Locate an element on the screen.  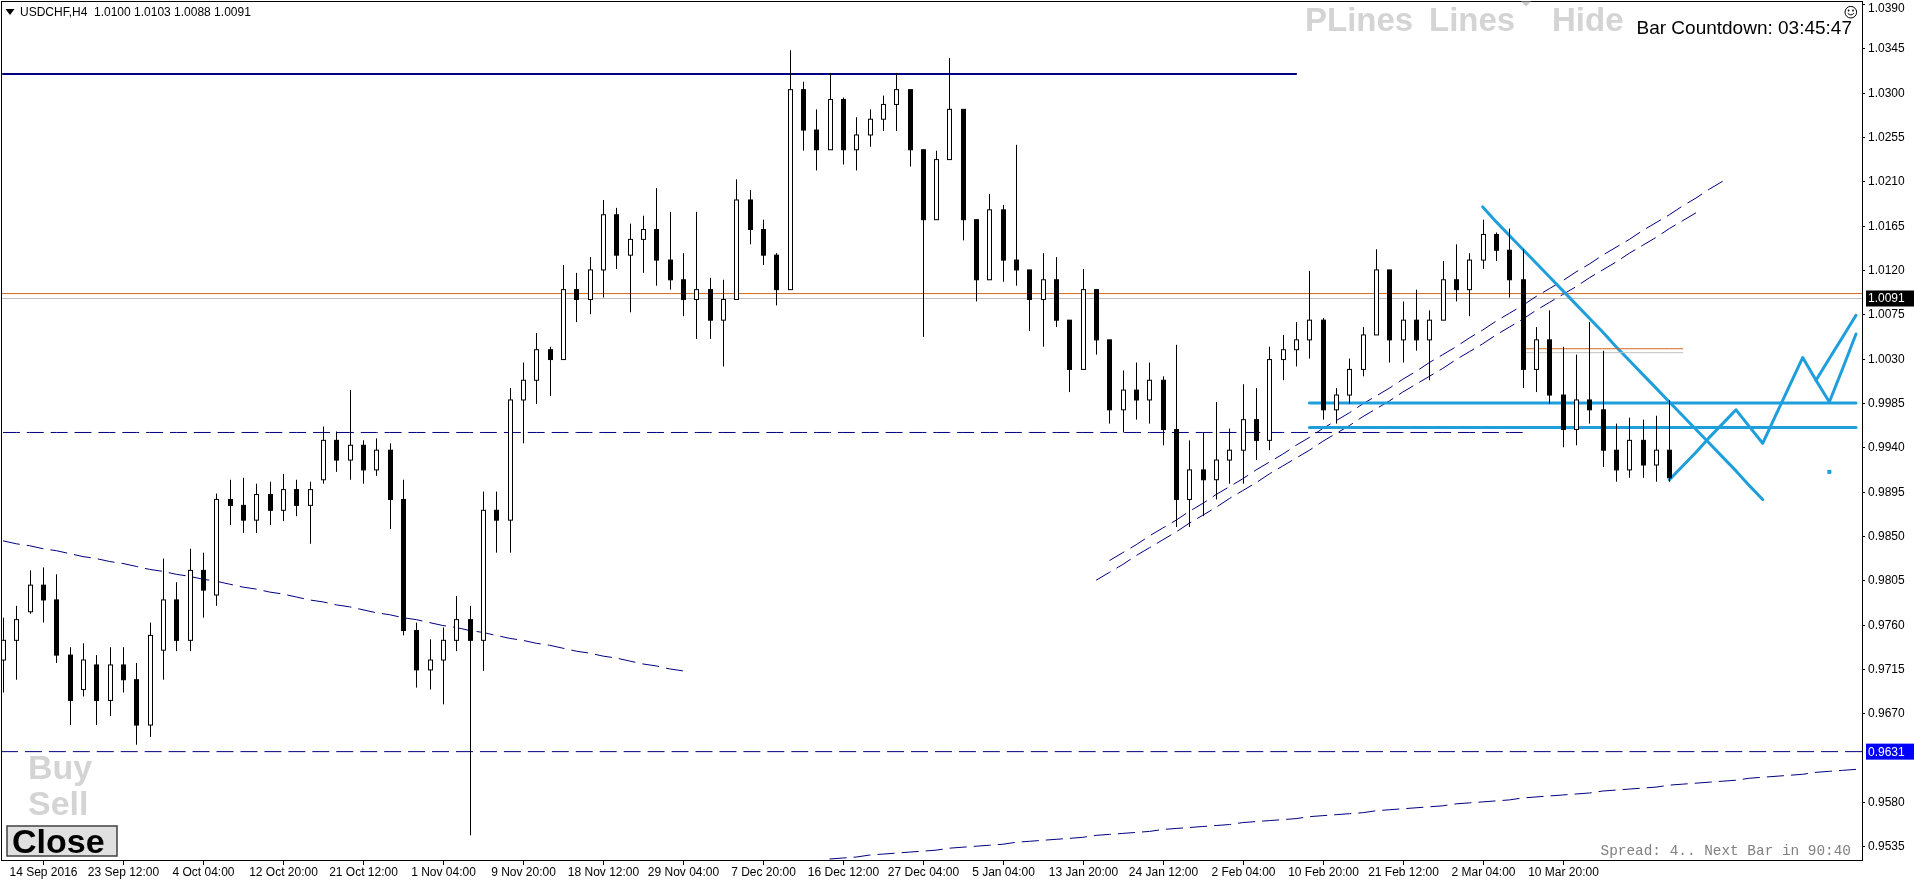
y-tick-label: 0.9985 is located at coordinates (1887, 402).